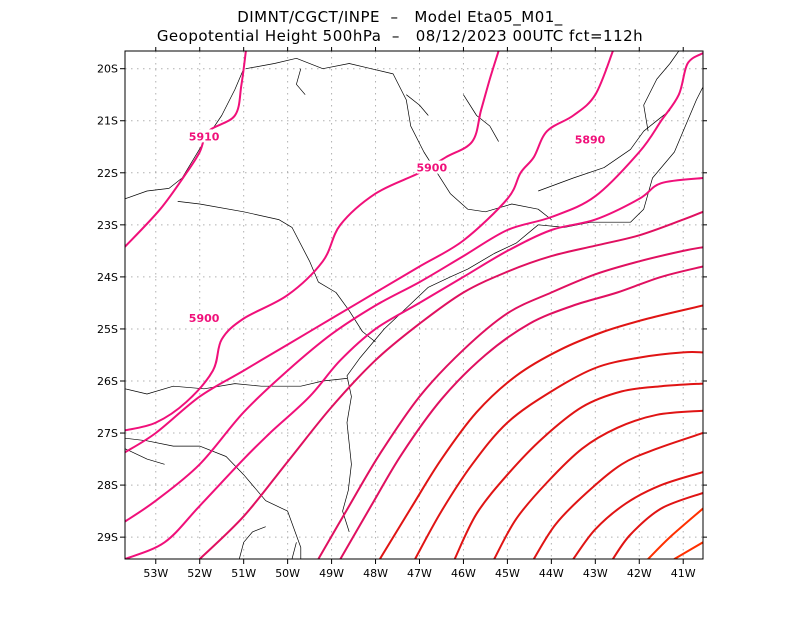 The height and width of the screenshot is (618, 800). Describe the element at coordinates (107, 381) in the screenshot. I see `tick-label-y: 26S` at that location.